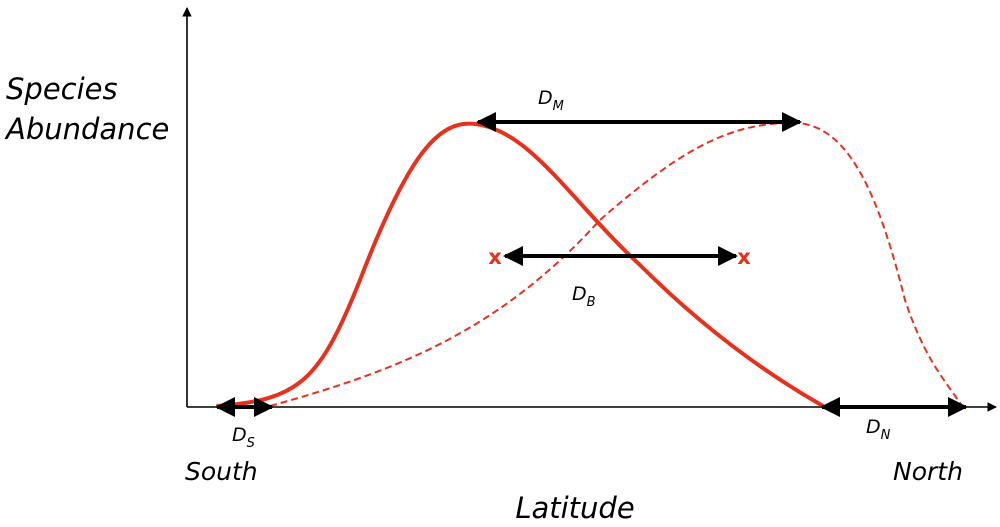  I want to click on dm-label-sub: M, so click(558, 106).